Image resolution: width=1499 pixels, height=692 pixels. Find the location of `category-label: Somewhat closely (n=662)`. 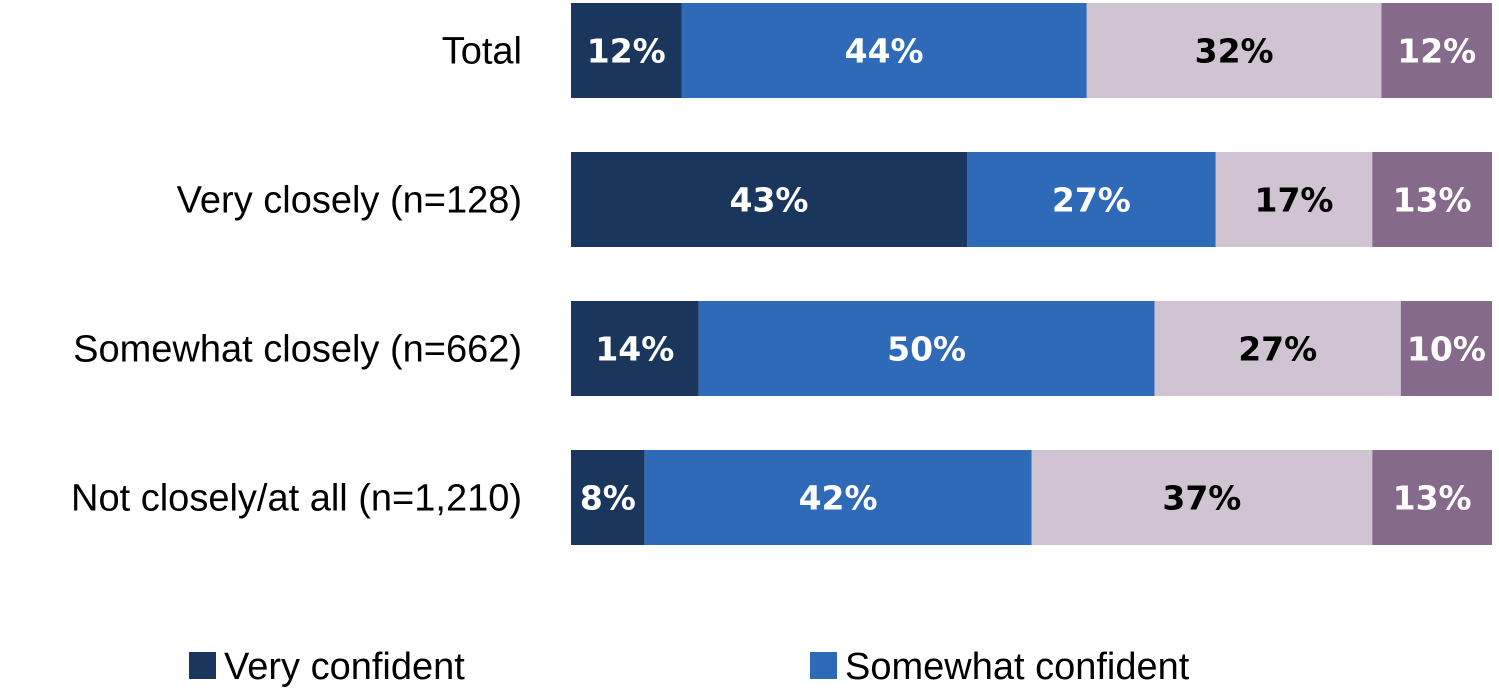

category-label: Somewhat closely (n=662) is located at coordinates (297, 350).